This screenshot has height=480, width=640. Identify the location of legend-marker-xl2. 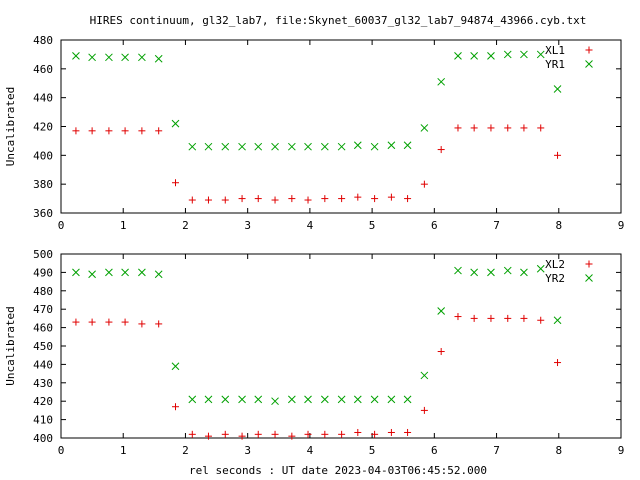
(589, 264).